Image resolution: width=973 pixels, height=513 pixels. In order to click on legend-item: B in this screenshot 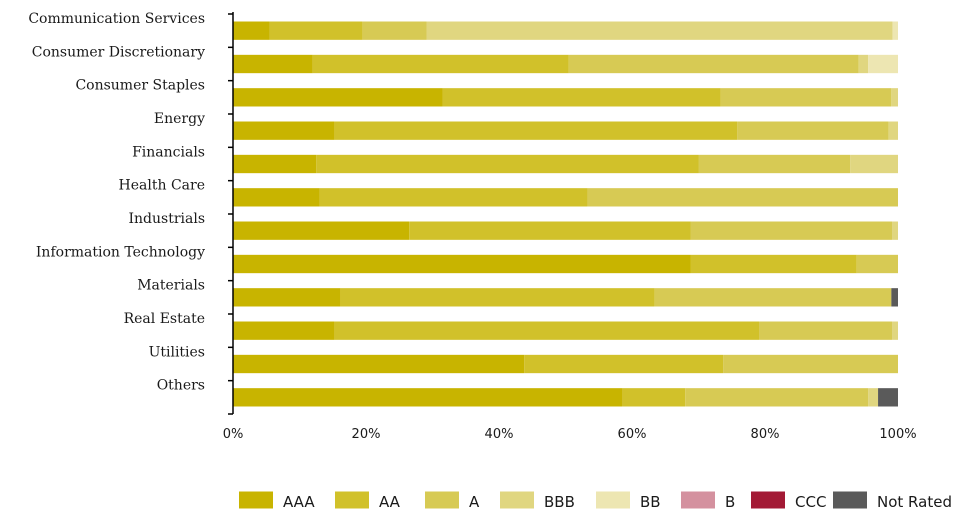, I will do `click(708, 501)`.